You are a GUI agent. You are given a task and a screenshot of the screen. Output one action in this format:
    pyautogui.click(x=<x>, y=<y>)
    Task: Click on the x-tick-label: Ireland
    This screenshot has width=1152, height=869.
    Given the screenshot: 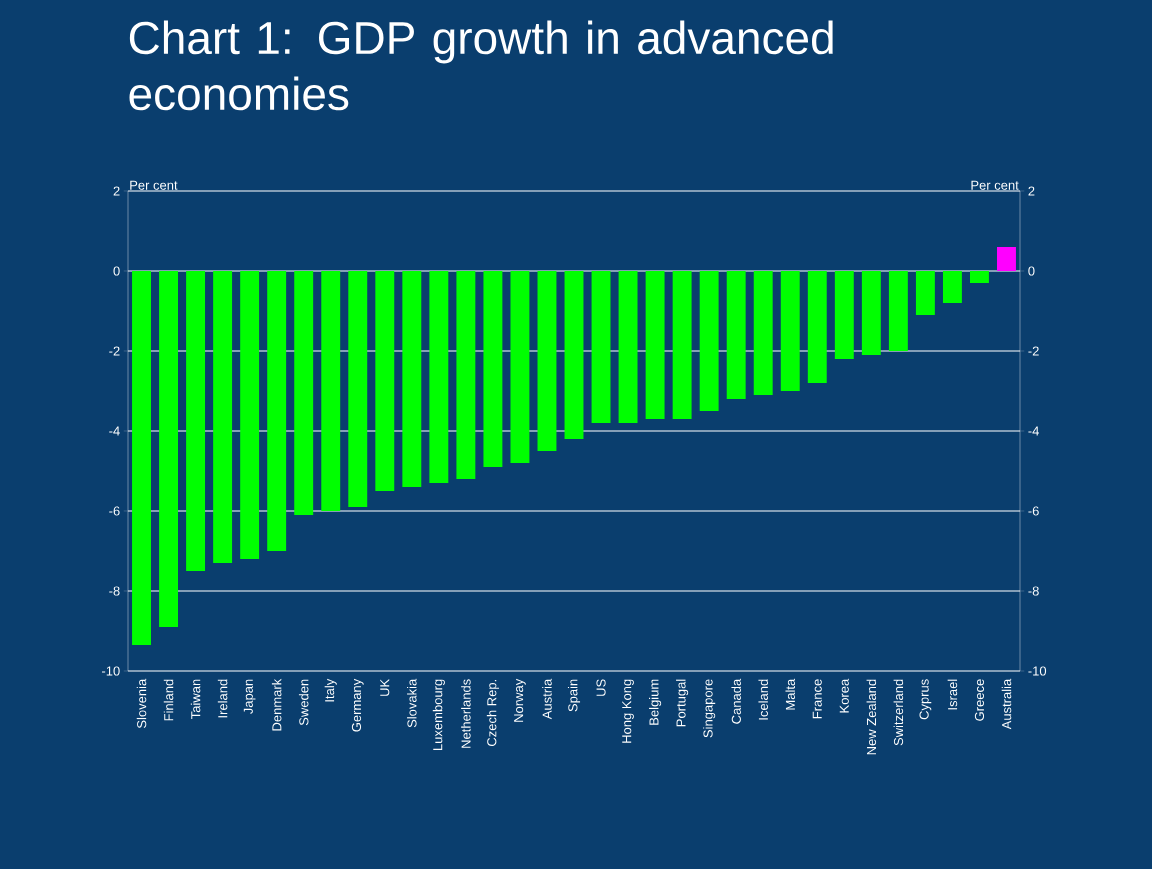 What is the action you would take?
    pyautogui.click(x=222, y=698)
    